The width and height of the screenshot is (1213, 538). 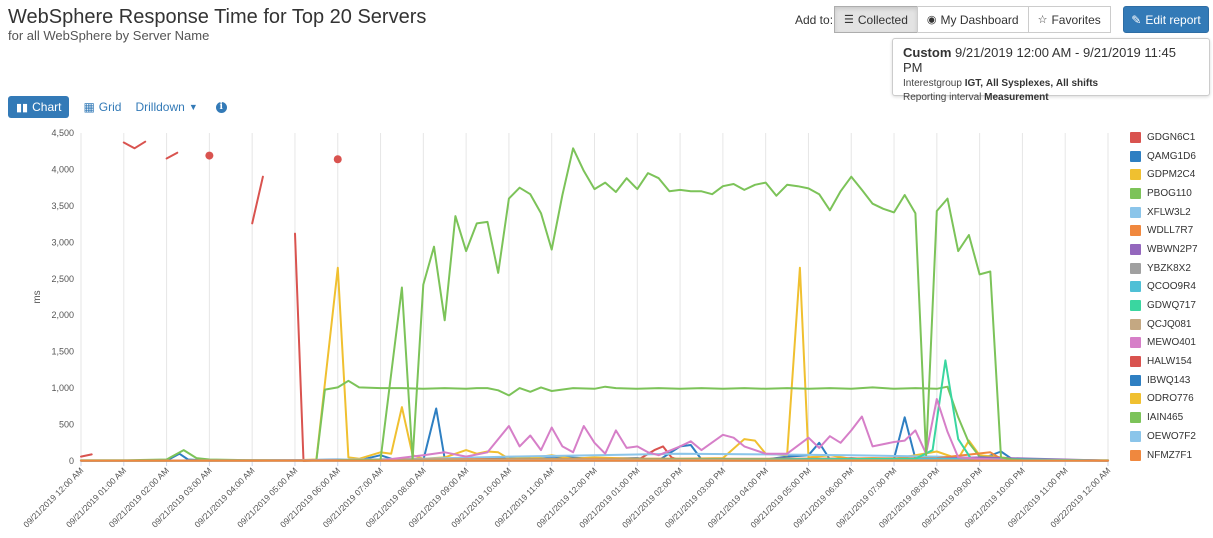 What do you see at coordinates (1169, 268) in the screenshot?
I see `legend-label: YBZK8X2` at bounding box center [1169, 268].